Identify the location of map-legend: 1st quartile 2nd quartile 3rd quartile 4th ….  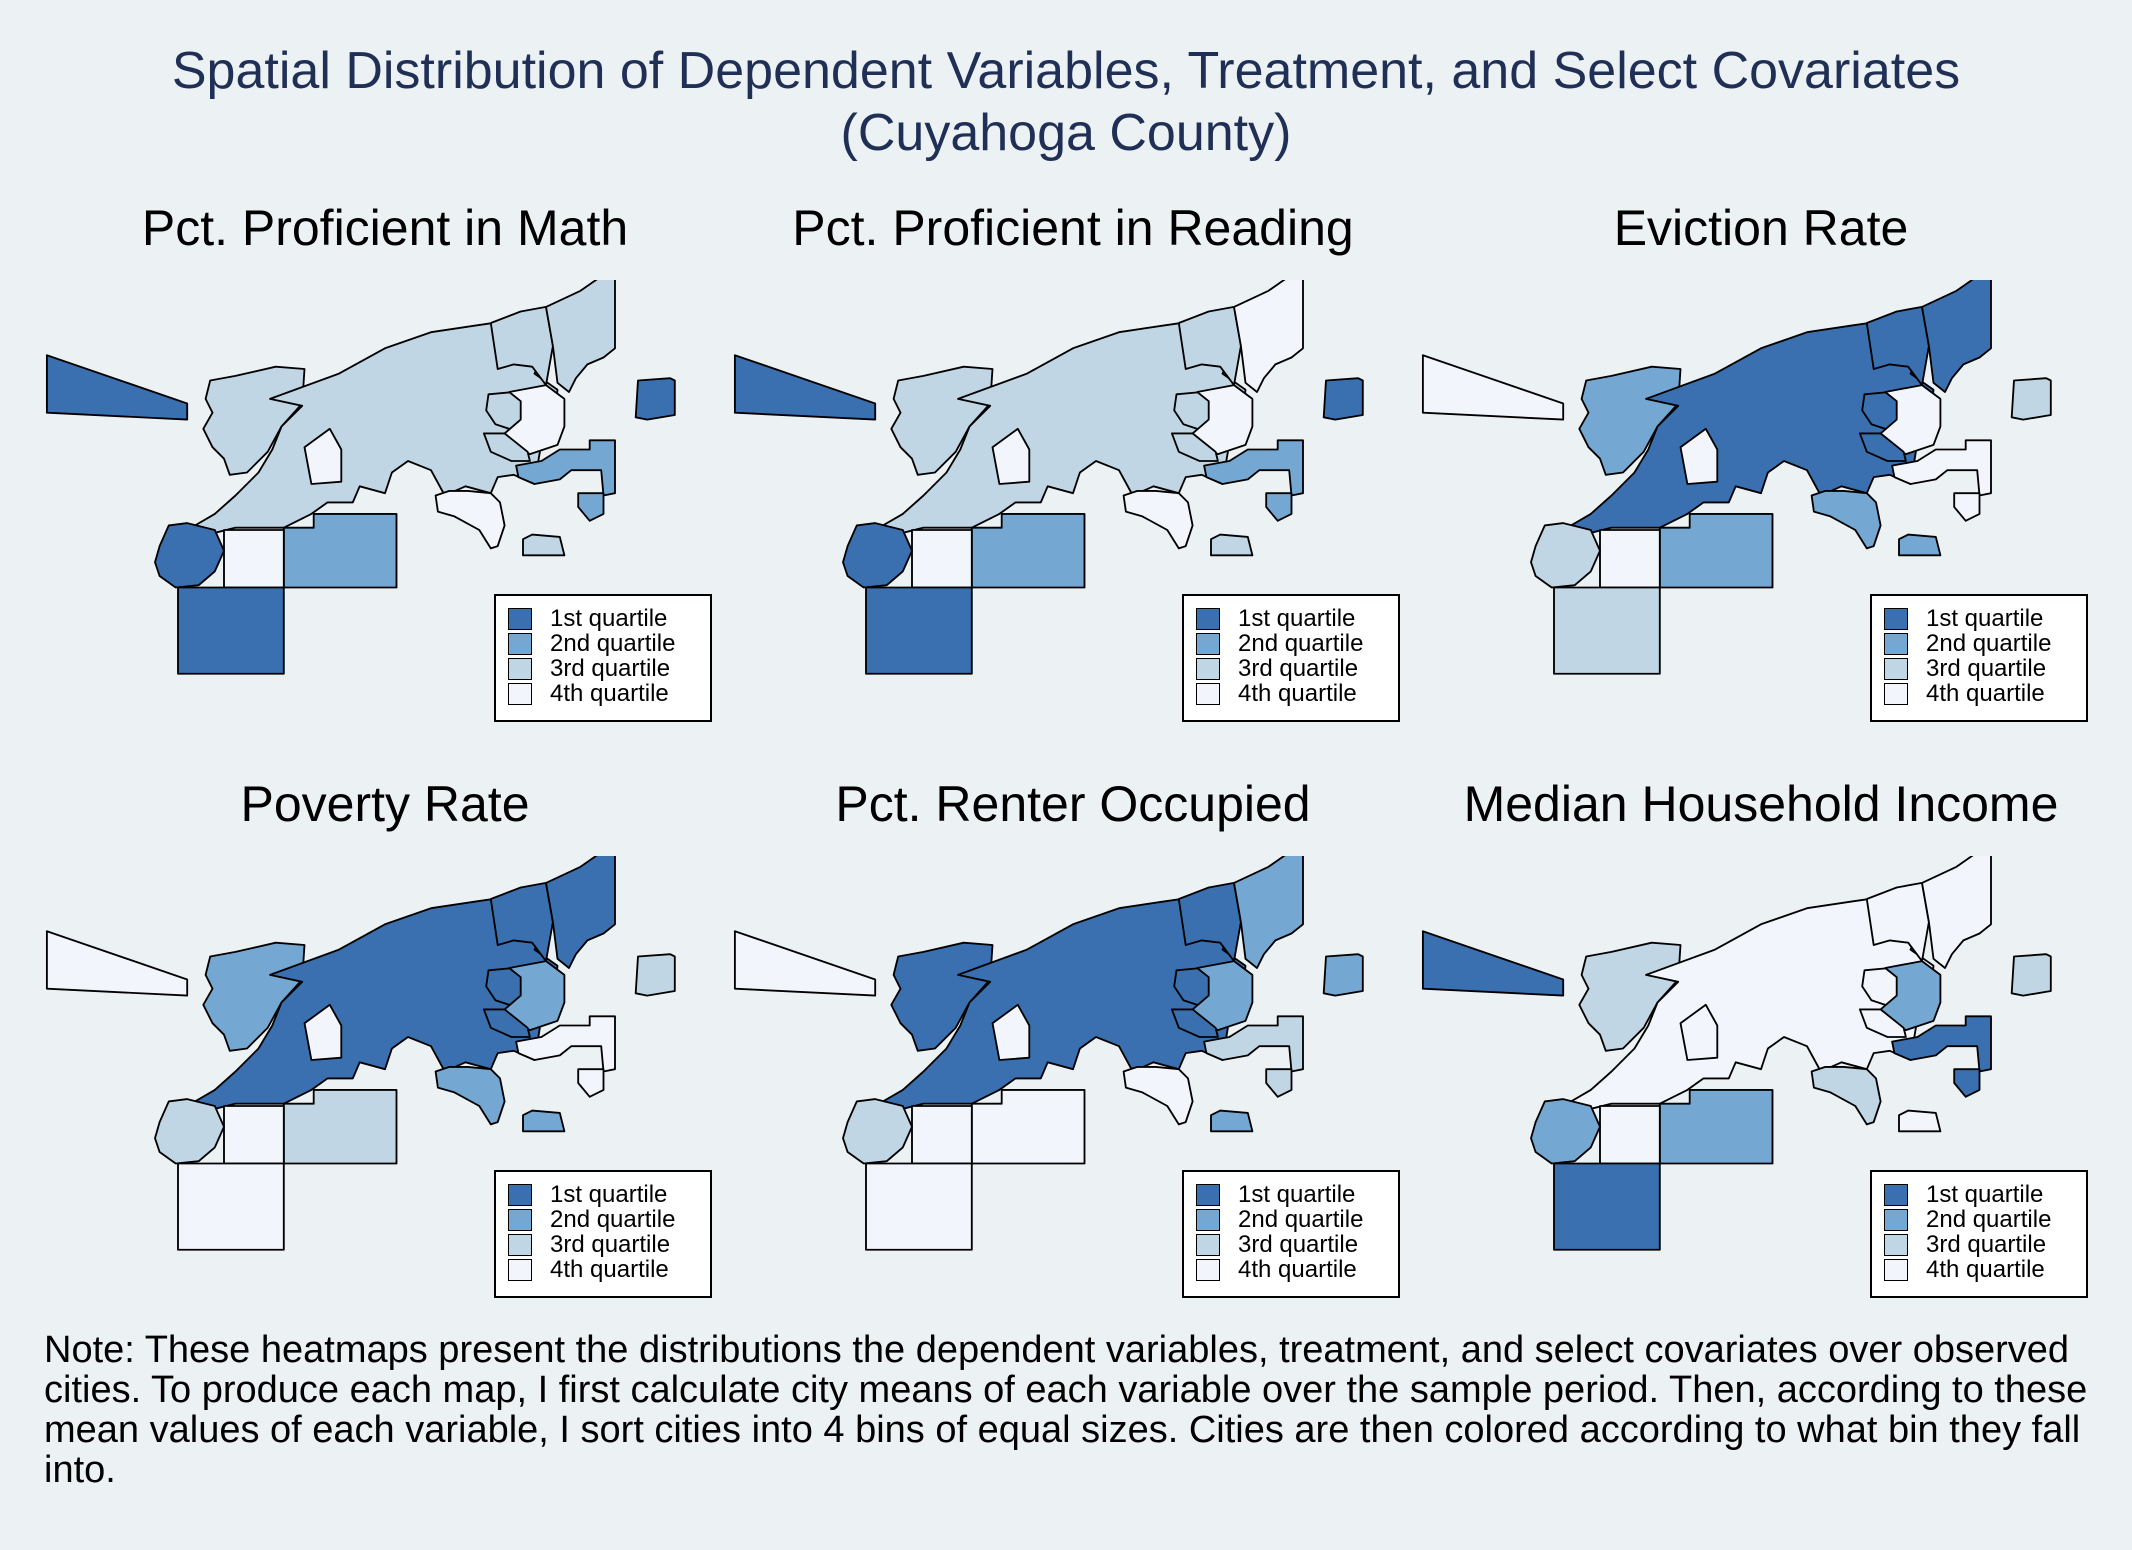
(1291, 658).